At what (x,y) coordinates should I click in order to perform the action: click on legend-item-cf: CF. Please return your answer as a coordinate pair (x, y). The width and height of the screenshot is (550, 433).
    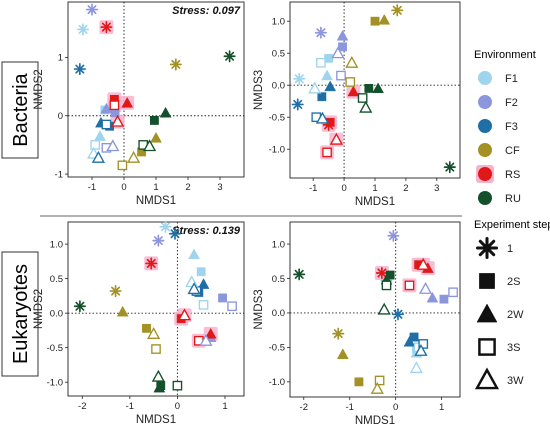
    Looking at the image, I should click on (499, 150).